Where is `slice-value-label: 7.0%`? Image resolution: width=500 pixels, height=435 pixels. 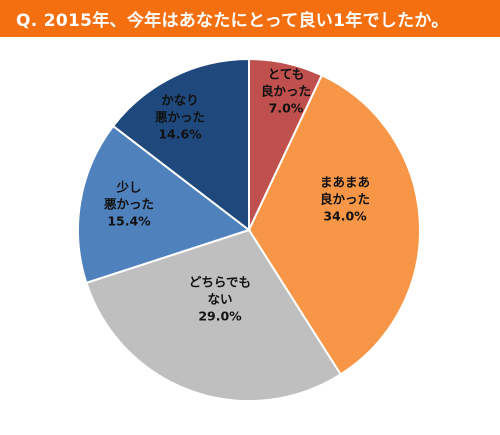
slice-value-label: 7.0% is located at coordinates (286, 108).